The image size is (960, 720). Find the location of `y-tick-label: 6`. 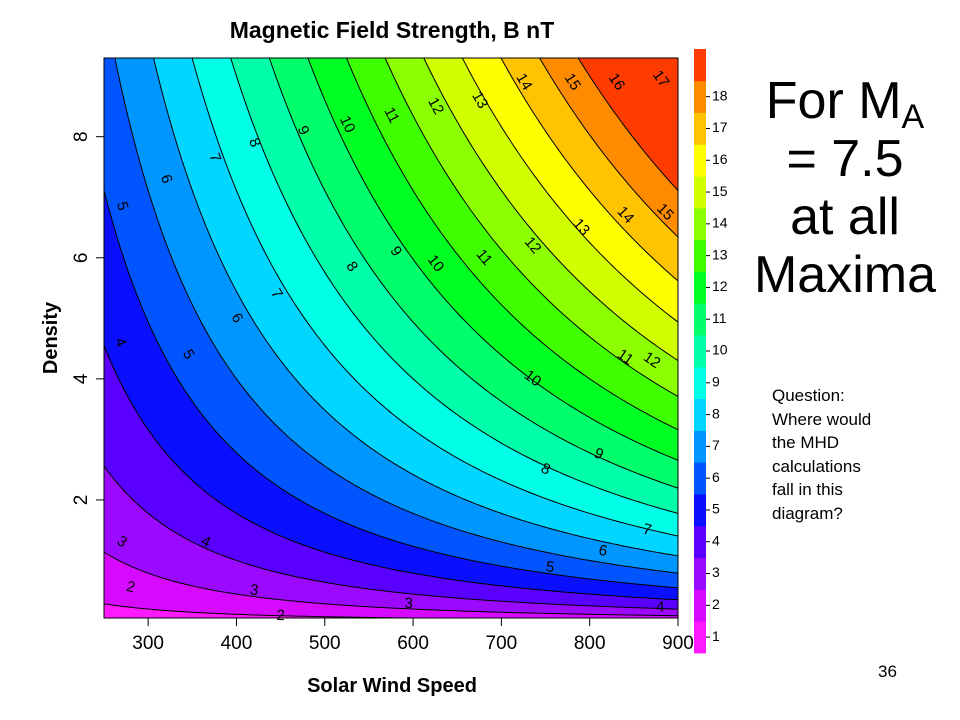

y-tick-label: 6 is located at coordinates (81, 257).